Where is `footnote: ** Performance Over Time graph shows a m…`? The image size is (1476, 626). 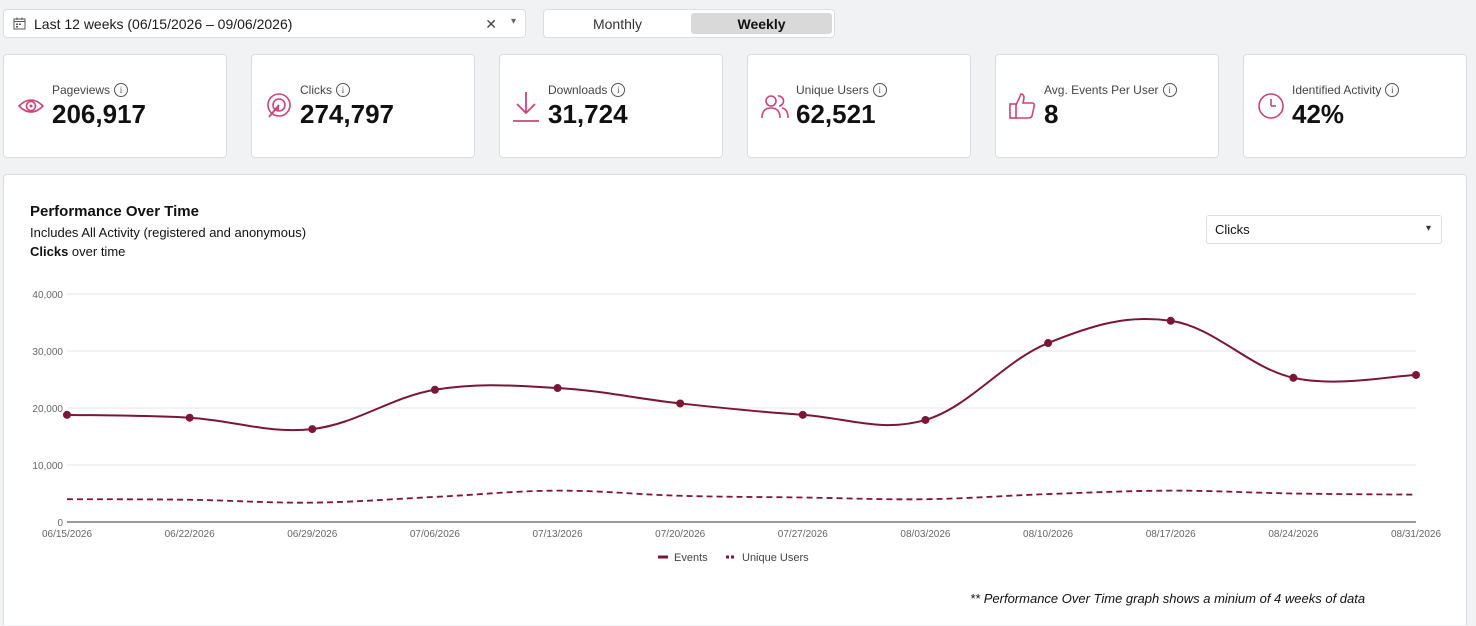
footnote: ** Performance Over Time graph shows a m… is located at coordinates (1168, 598).